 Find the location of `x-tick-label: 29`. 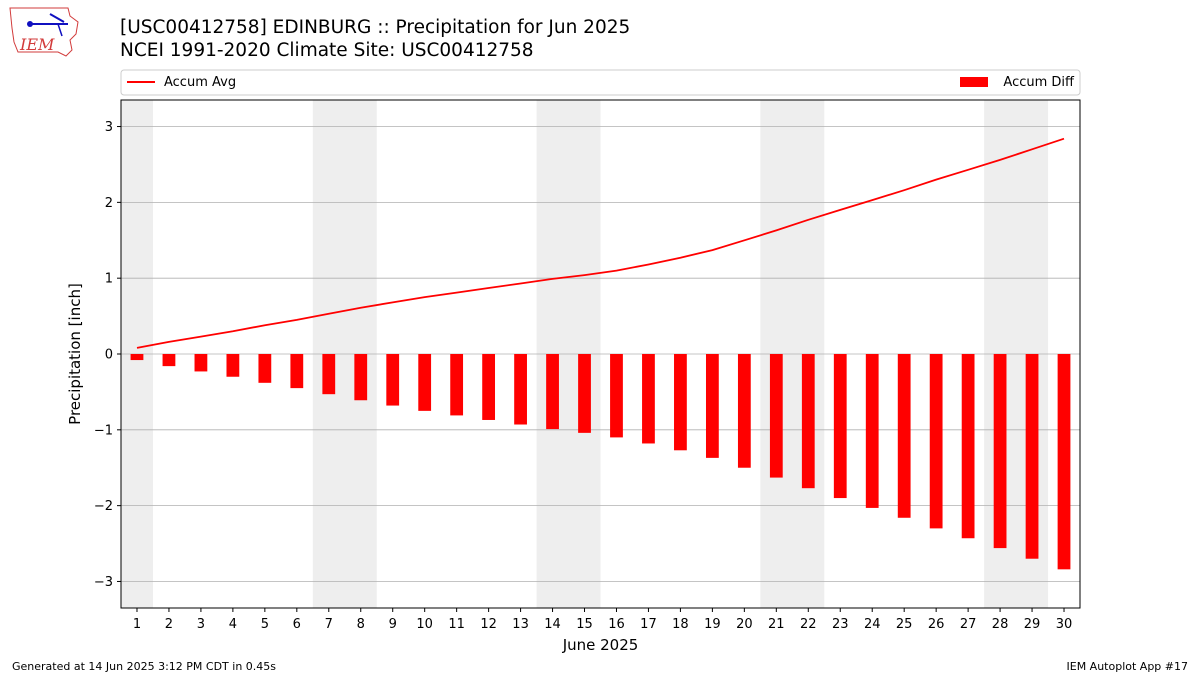

x-tick-label: 29 is located at coordinates (1032, 624).